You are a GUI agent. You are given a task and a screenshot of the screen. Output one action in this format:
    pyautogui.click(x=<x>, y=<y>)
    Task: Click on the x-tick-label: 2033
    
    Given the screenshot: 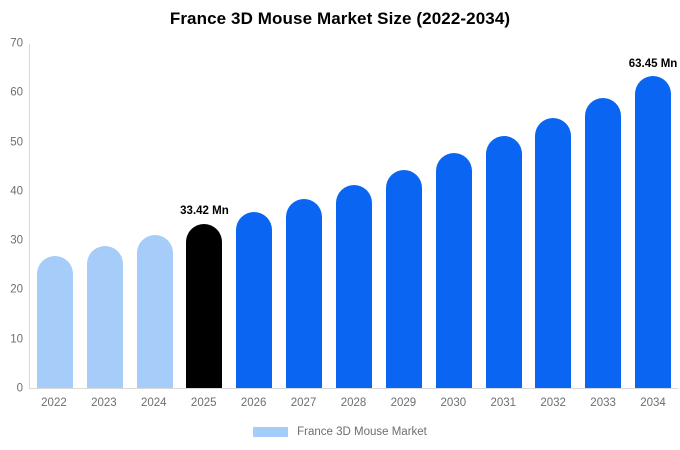 What is the action you would take?
    pyautogui.click(x=603, y=403)
    